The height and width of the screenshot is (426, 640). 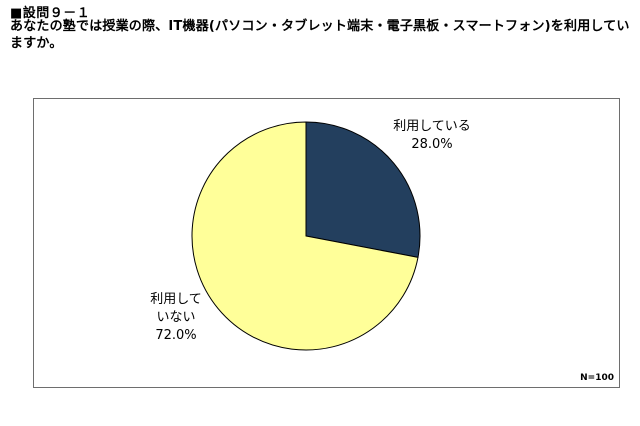 What do you see at coordinates (363, 189) in the screenshot?
I see `pie-slice-using` at bounding box center [363, 189].